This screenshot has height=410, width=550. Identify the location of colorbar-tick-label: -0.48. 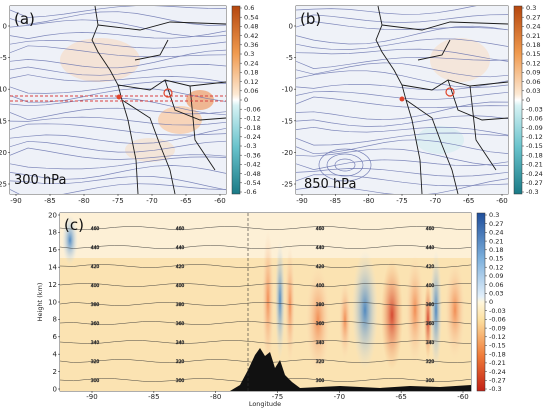
(252, 174).